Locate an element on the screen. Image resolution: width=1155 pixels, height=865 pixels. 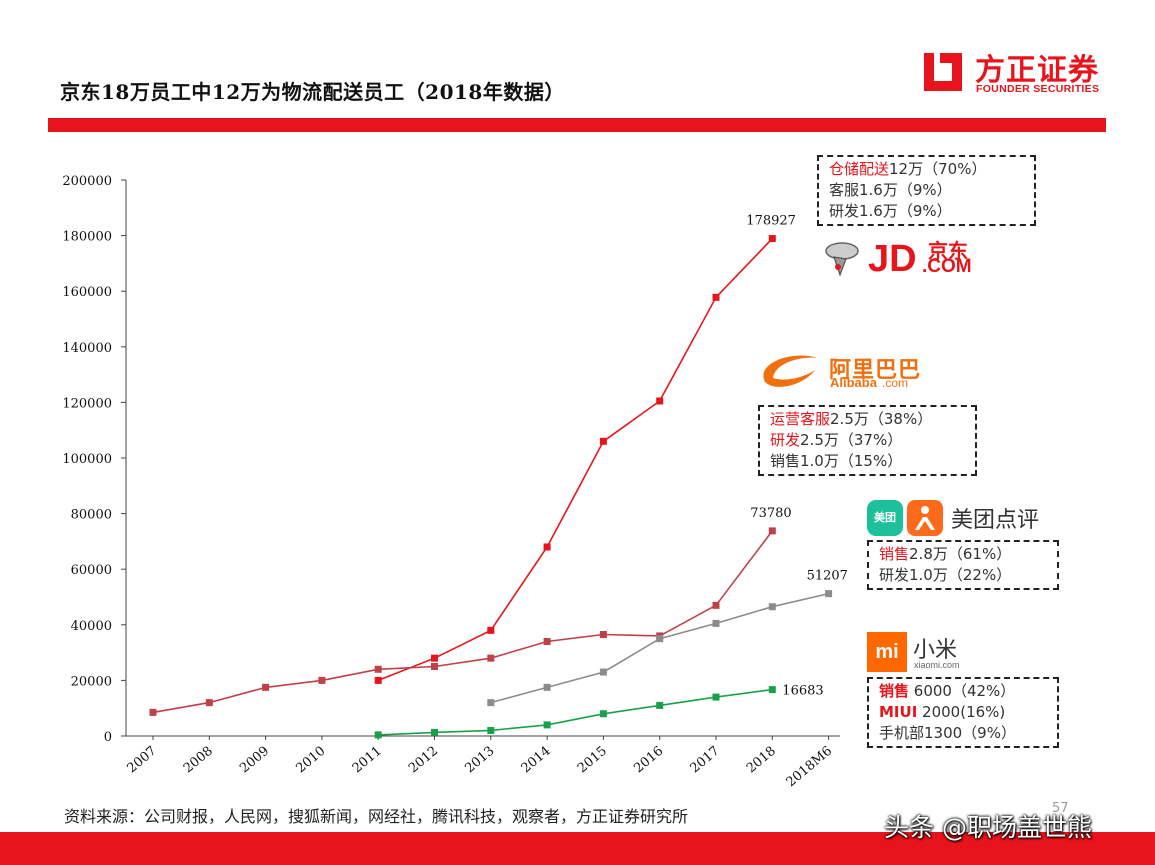
point-xiaomi-2018 is located at coordinates (772, 690).